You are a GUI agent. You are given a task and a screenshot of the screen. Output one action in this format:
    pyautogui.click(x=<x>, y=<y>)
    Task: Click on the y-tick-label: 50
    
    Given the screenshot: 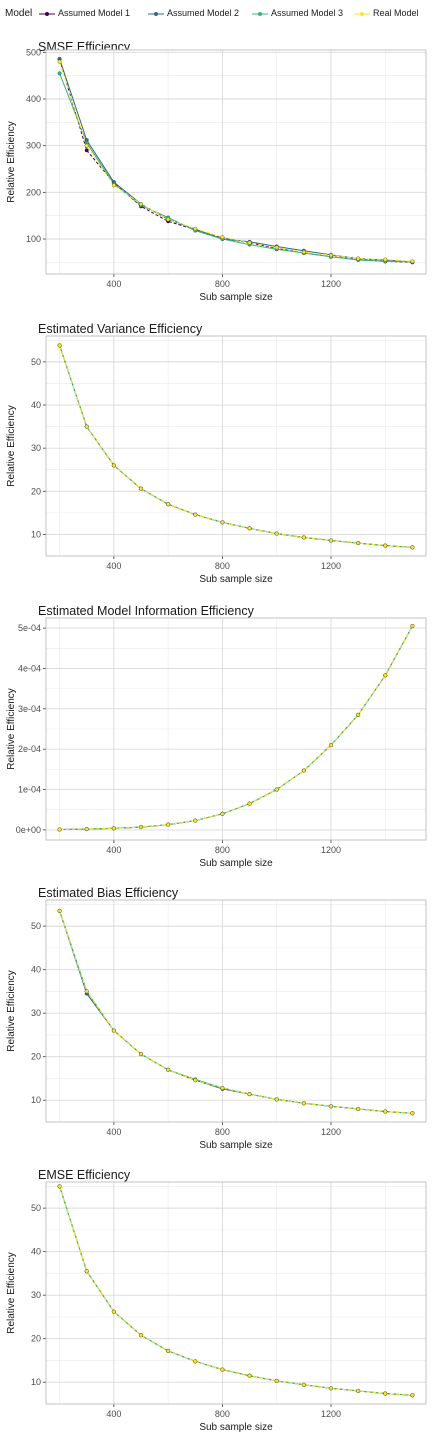 What is the action you would take?
    pyautogui.click(x=36, y=362)
    